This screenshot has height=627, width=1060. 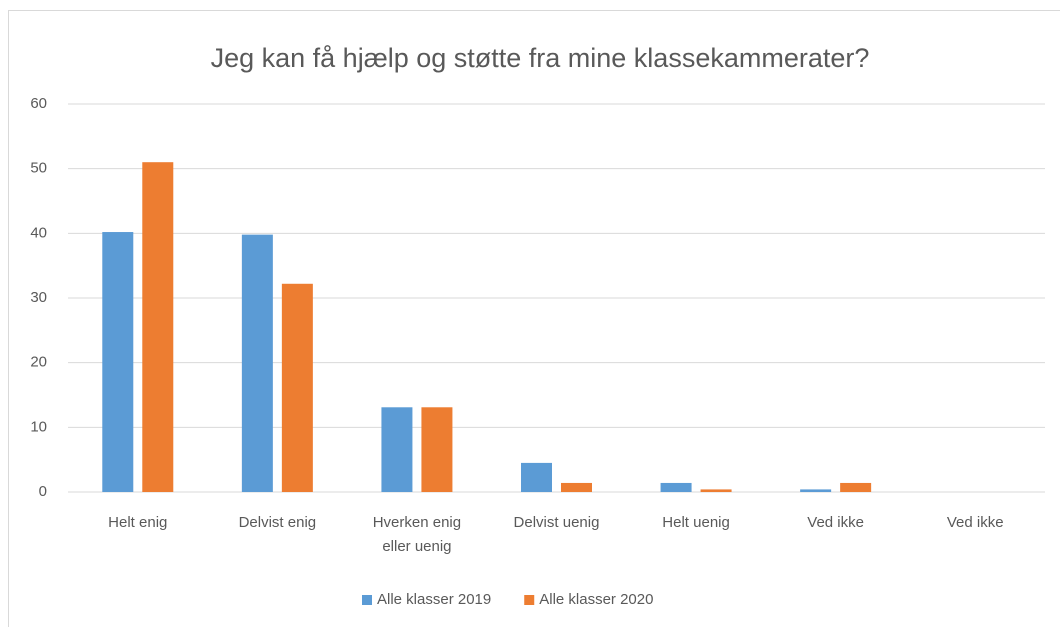 What do you see at coordinates (43, 491) in the screenshot?
I see `y-tick-label: 0` at bounding box center [43, 491].